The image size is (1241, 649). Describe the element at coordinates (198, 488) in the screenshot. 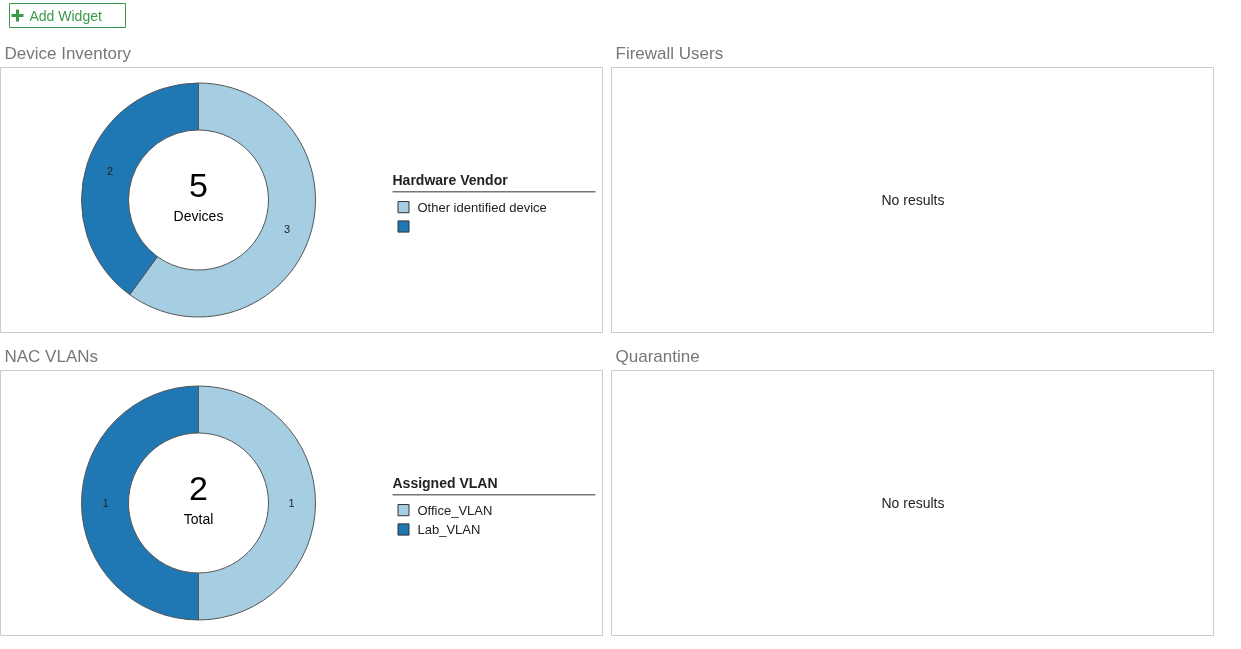

I see `text: 2` at that location.